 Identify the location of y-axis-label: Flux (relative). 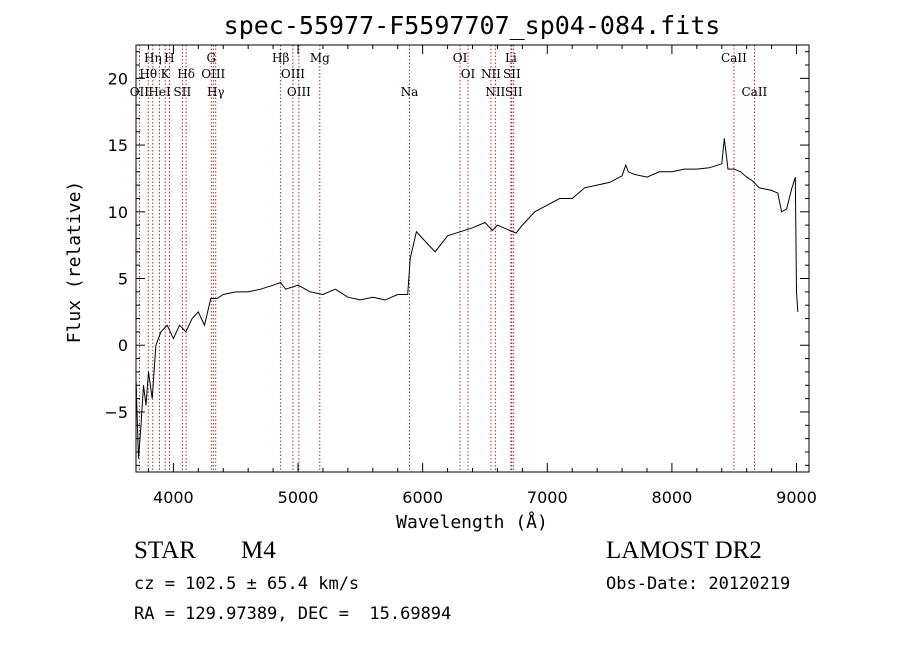
(74, 262).